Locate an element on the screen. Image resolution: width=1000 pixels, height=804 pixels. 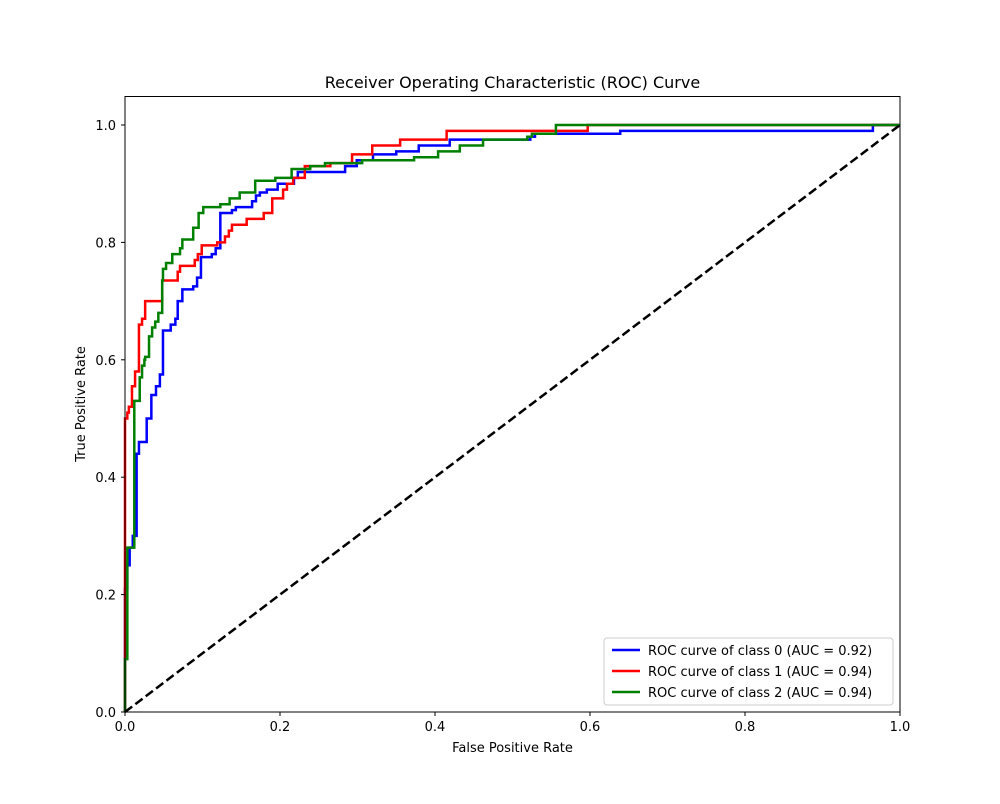
x-tick-label: 0.8 is located at coordinates (745, 727).